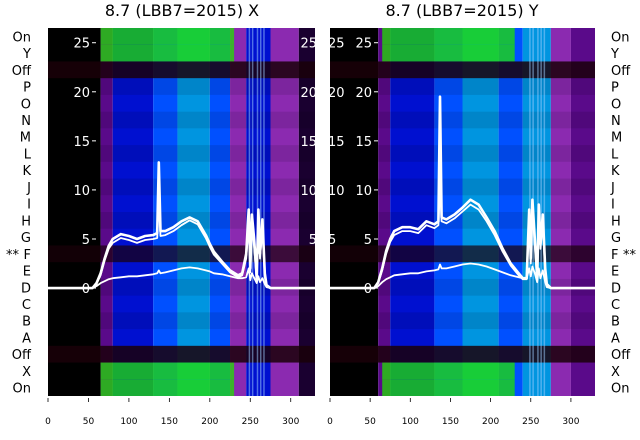 The height and width of the screenshot is (440, 640). I want to click on x-tick-label: 50, so click(89, 422).